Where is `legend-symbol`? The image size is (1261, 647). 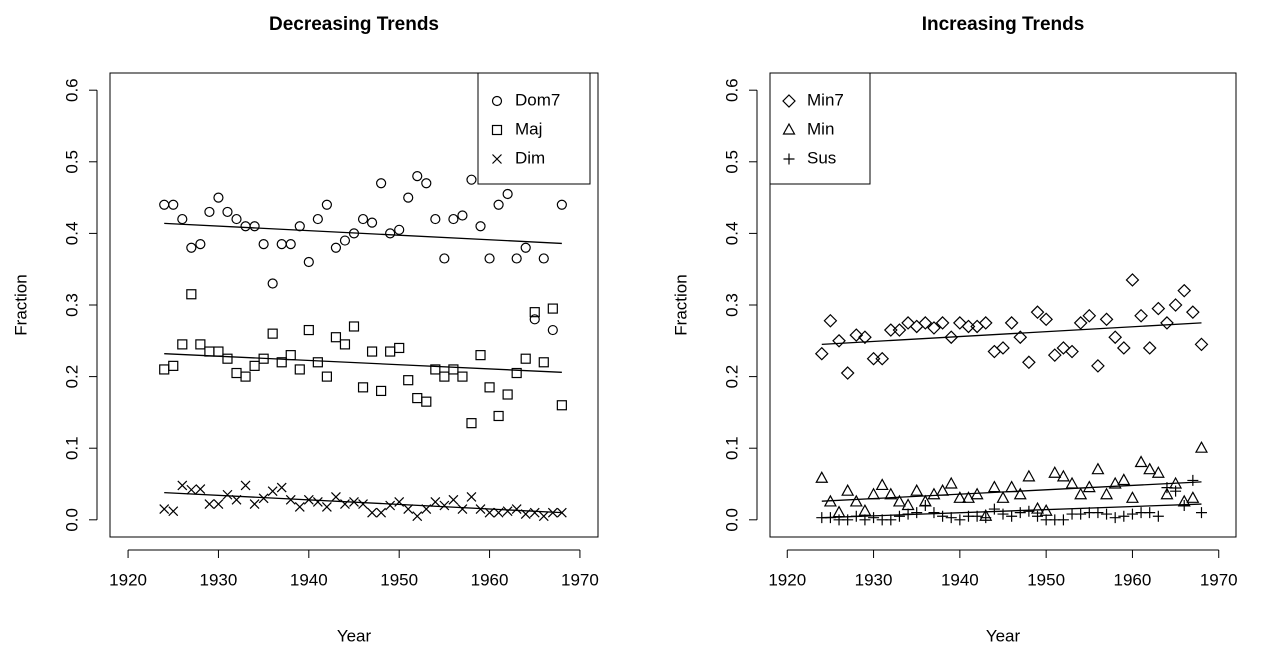 legend-symbol is located at coordinates (789, 101).